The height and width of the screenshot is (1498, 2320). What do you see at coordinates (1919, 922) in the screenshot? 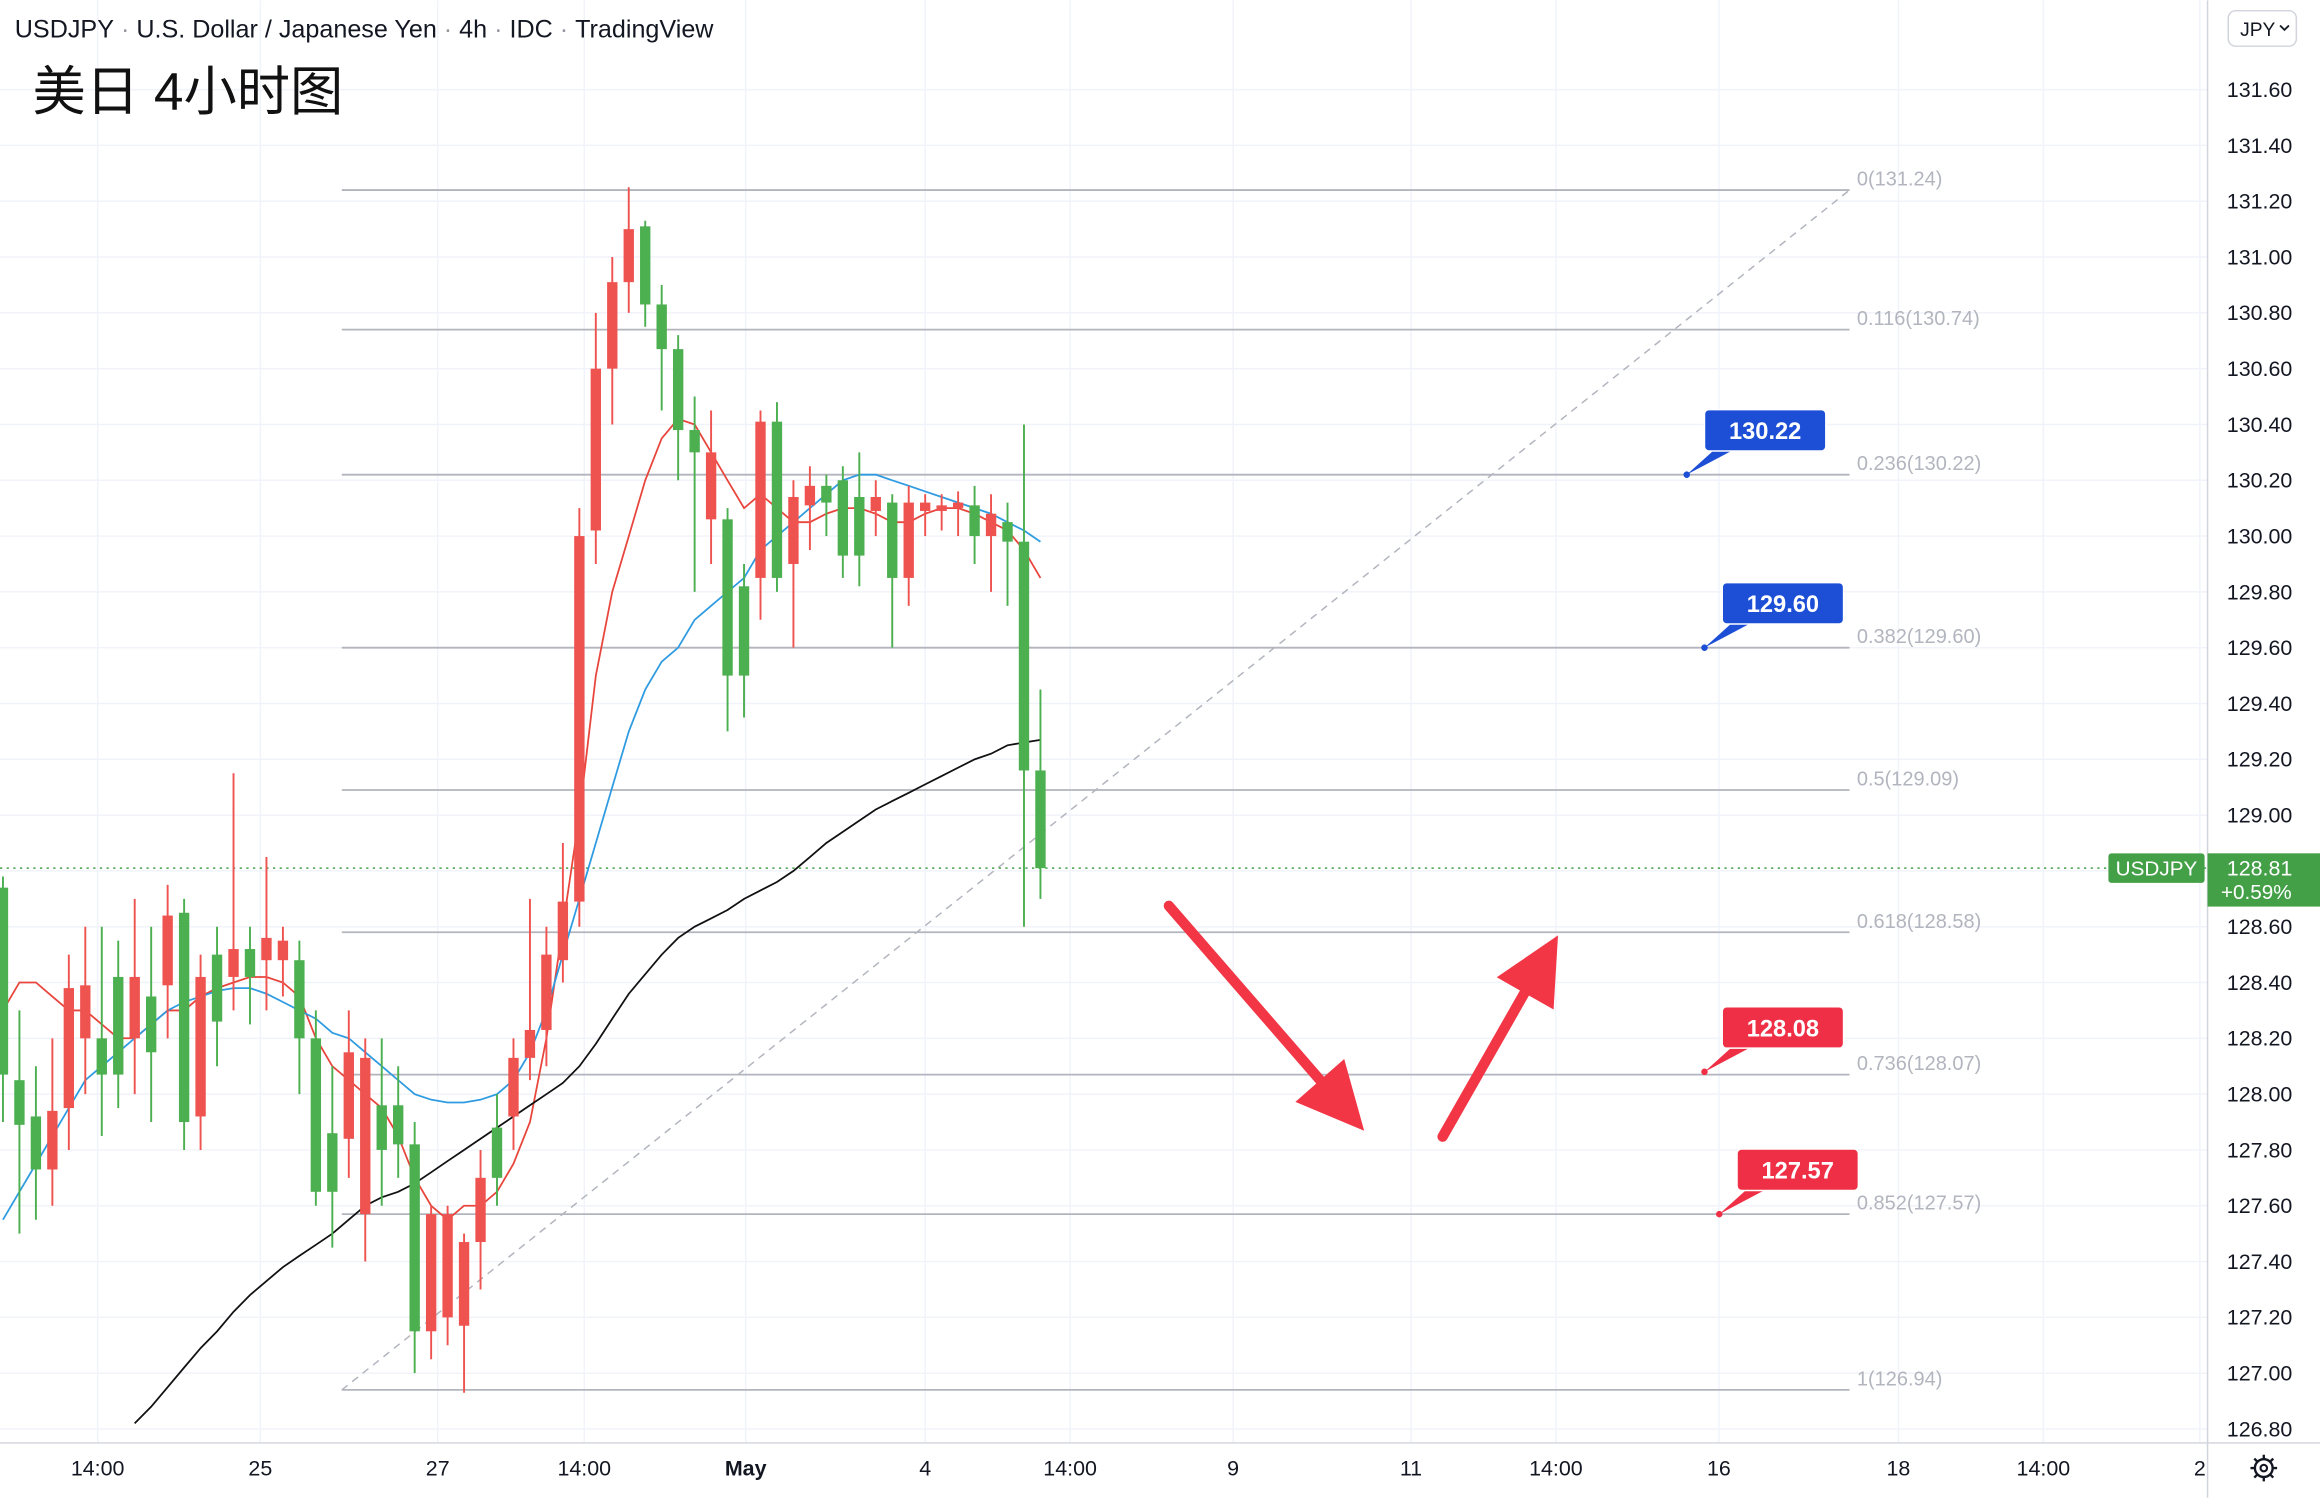
I see `fib-label: 0.618(128.58)` at bounding box center [1919, 922].